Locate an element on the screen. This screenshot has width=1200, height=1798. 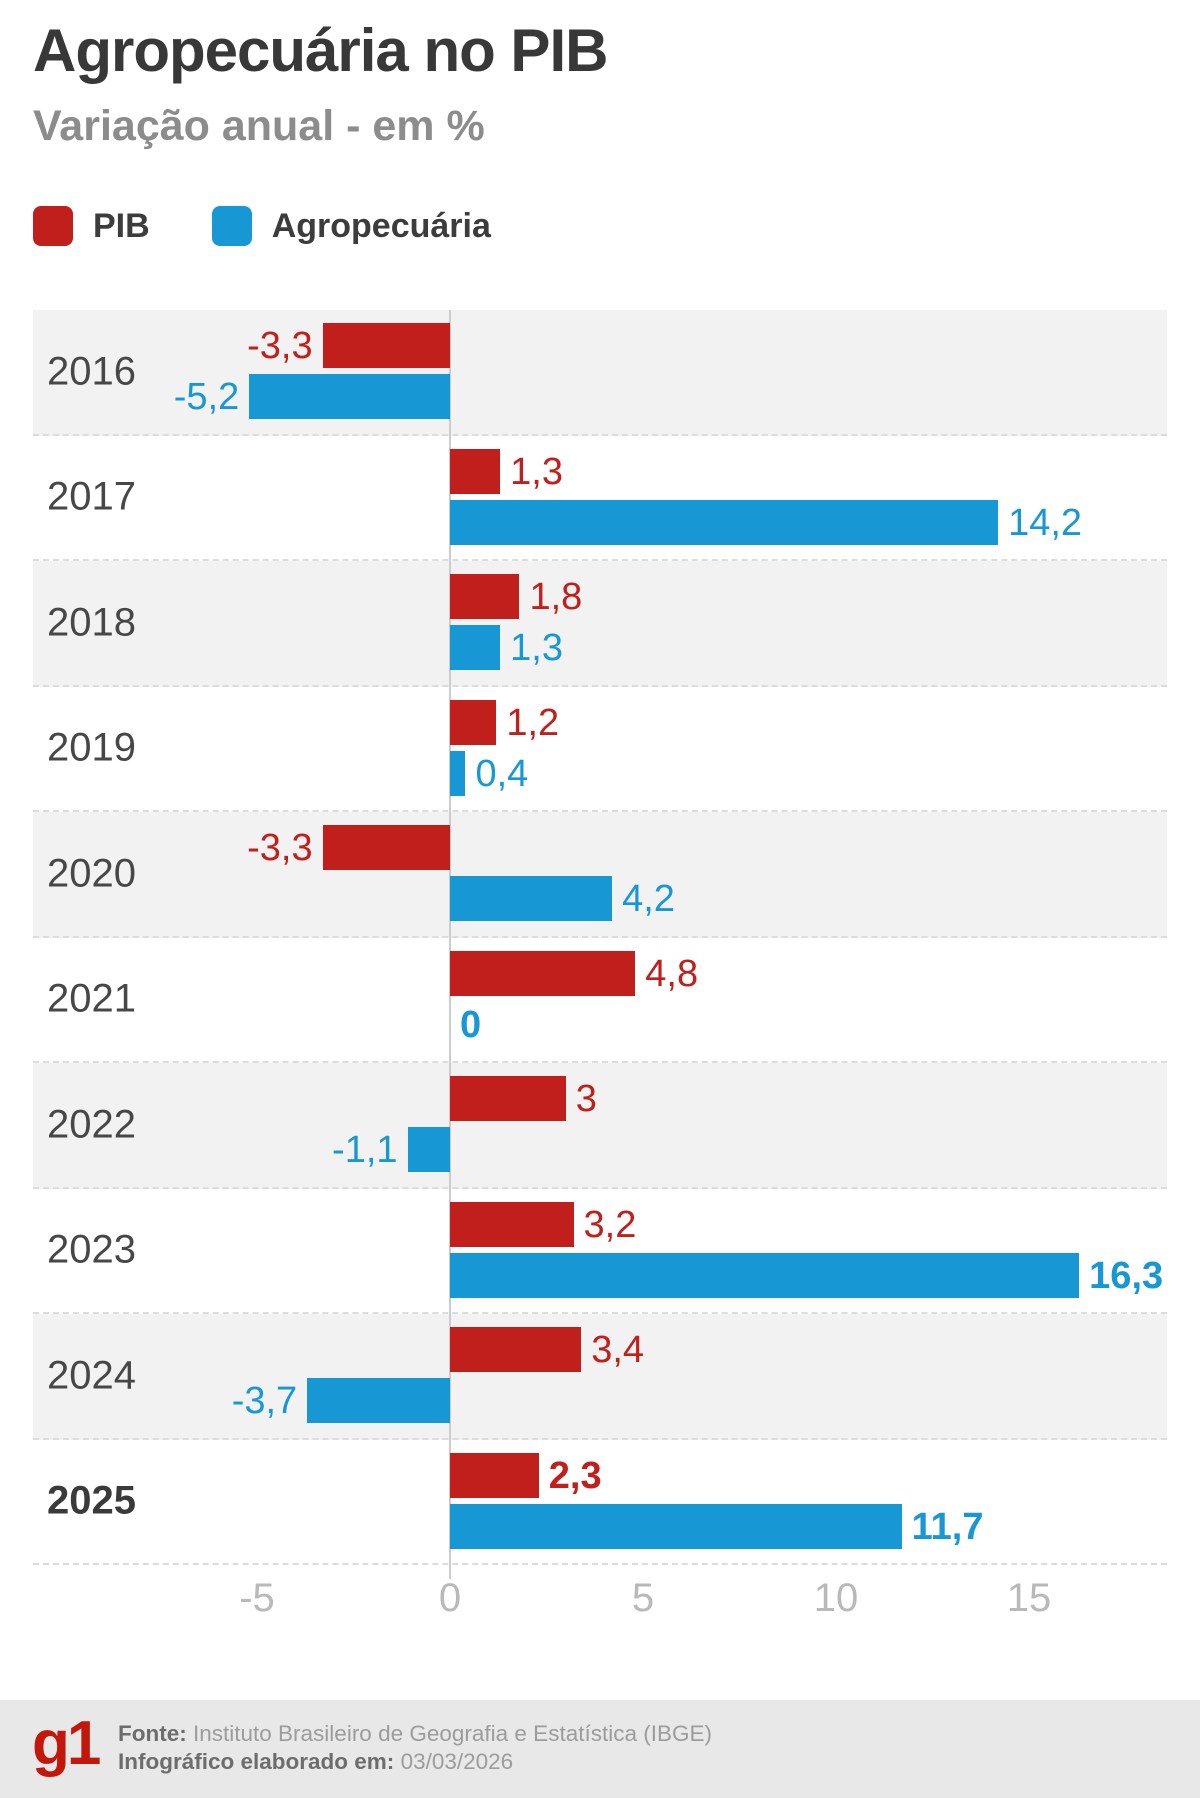
x-tick-10: 10 is located at coordinates (836, 1598).